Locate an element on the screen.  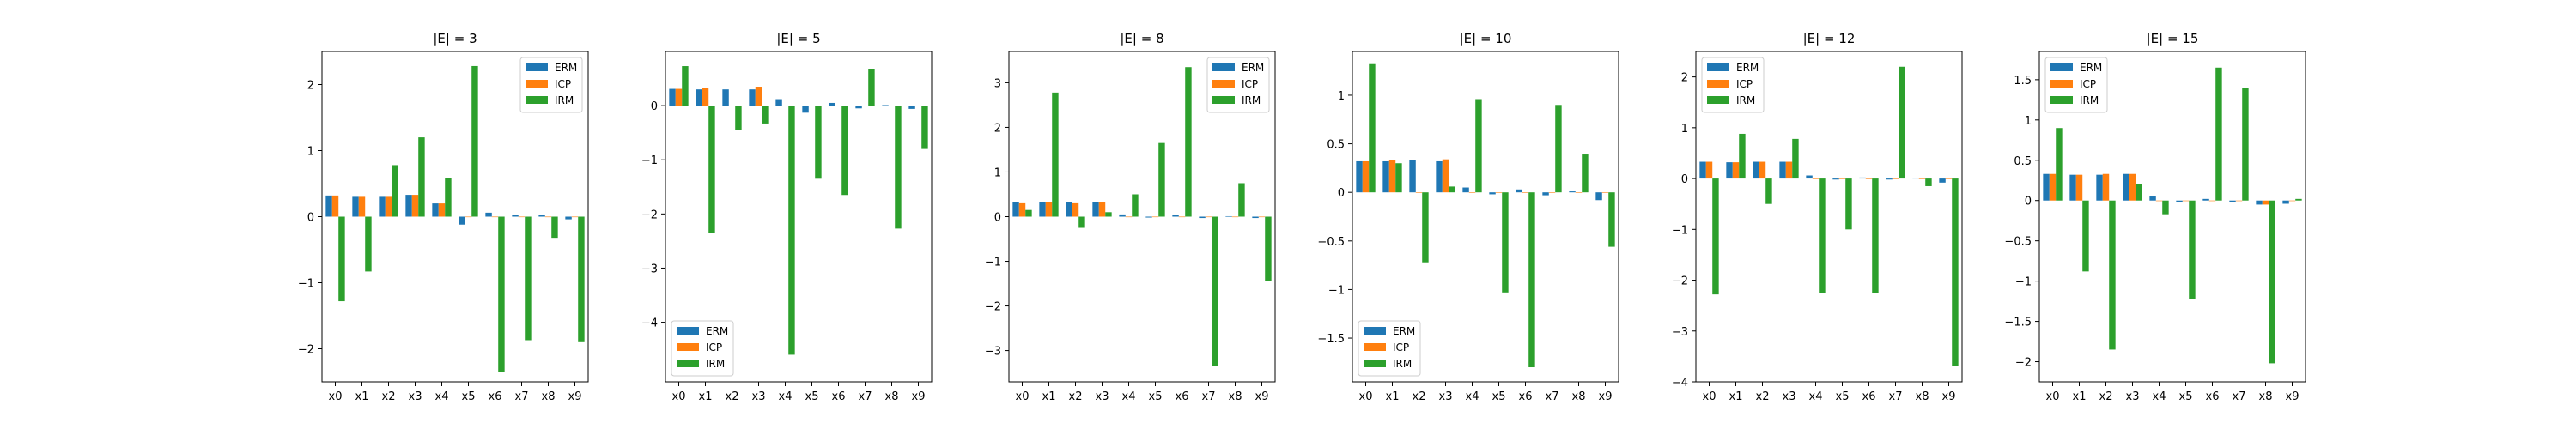
y-tick-label: 1 is located at coordinates (311, 152).